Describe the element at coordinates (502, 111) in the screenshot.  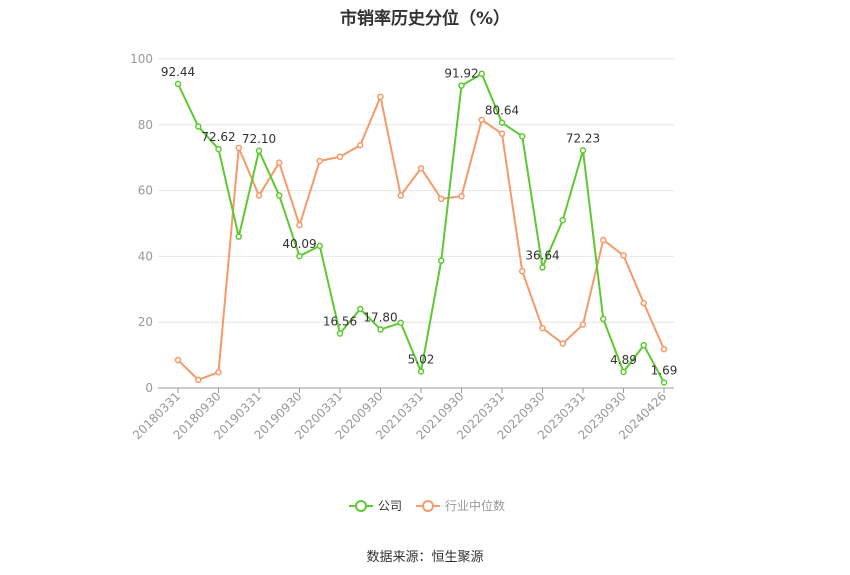
I see `data-label: 80.64` at that location.